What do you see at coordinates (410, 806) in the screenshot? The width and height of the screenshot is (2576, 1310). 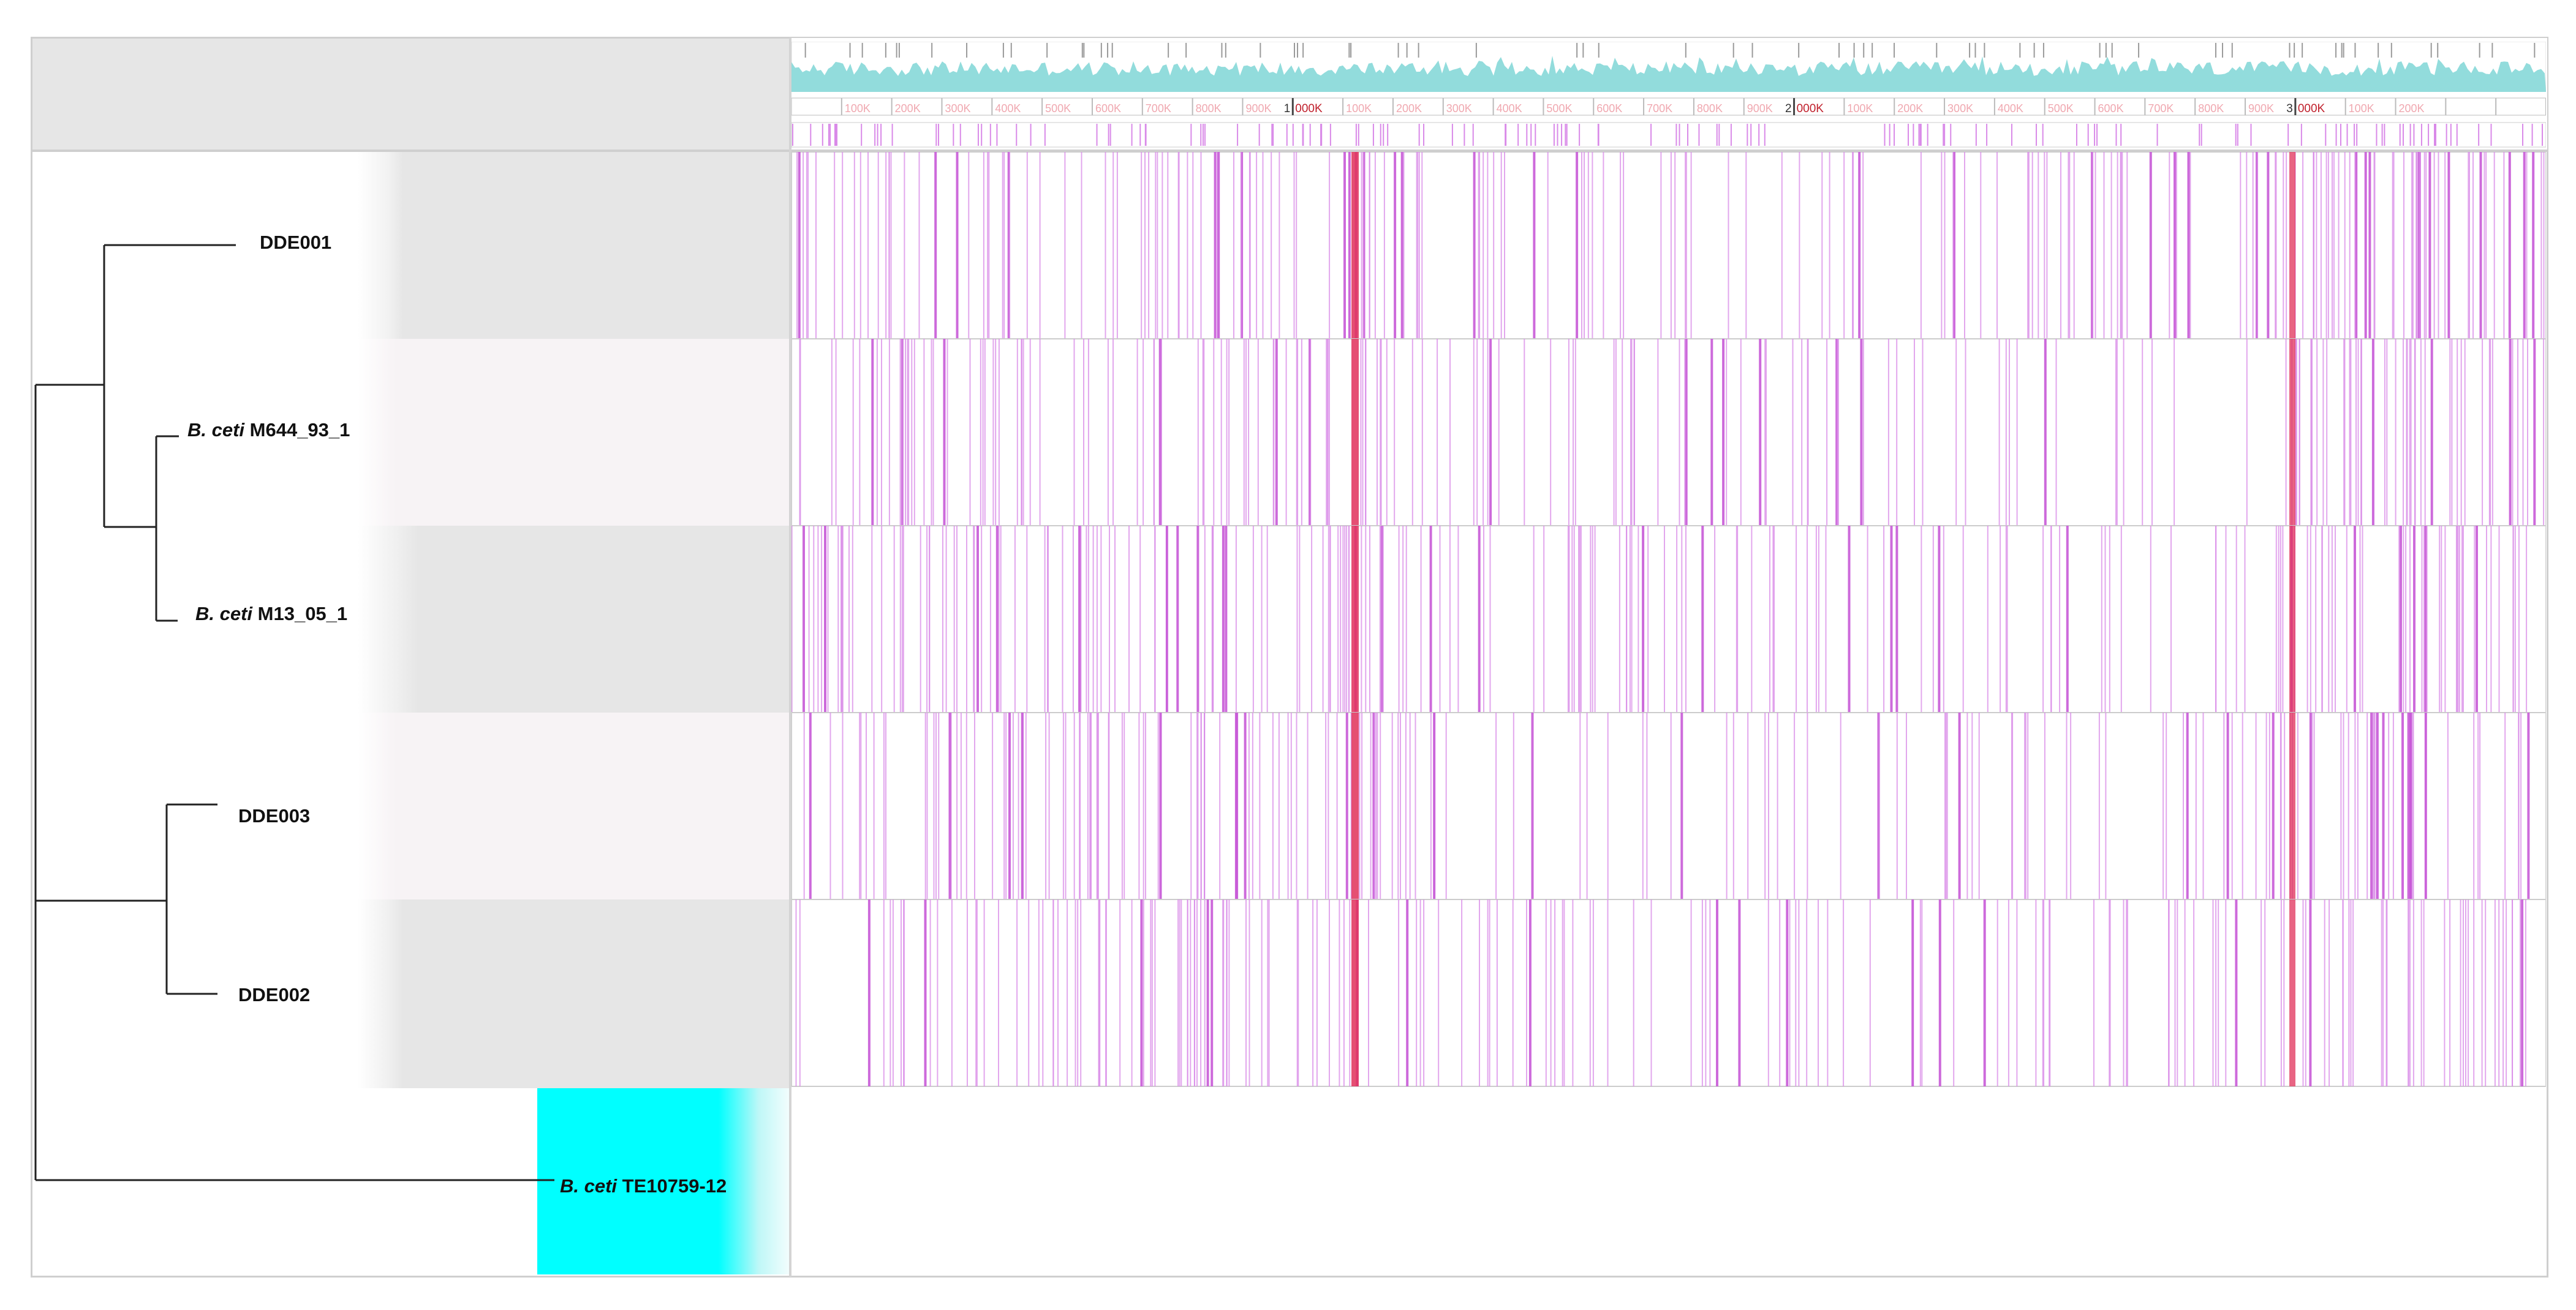 I see `row-bg-dde003` at bounding box center [410, 806].